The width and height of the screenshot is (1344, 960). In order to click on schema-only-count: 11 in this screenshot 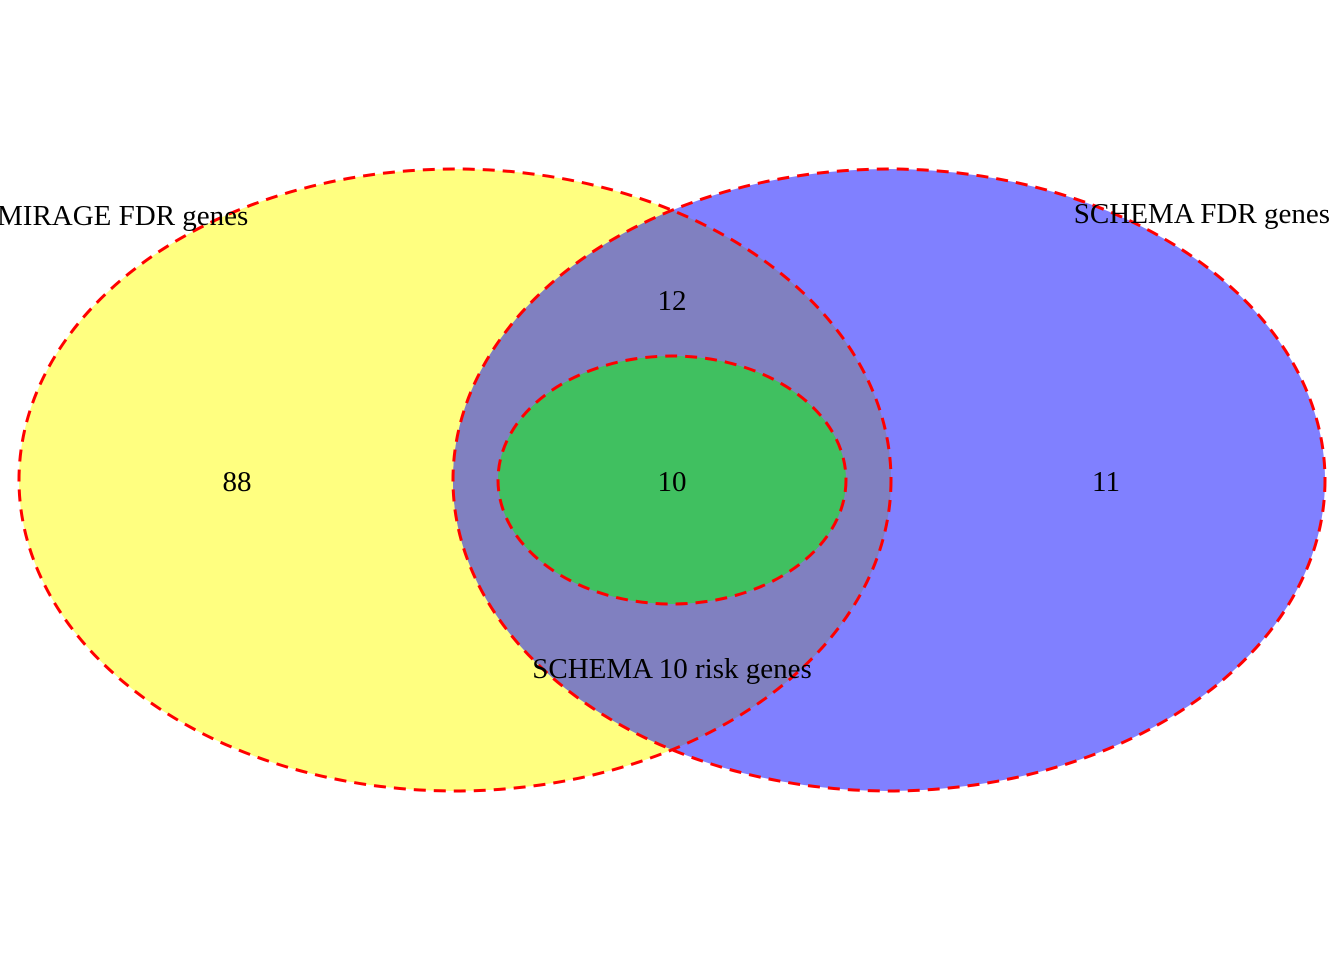, I will do `click(1106, 482)`.